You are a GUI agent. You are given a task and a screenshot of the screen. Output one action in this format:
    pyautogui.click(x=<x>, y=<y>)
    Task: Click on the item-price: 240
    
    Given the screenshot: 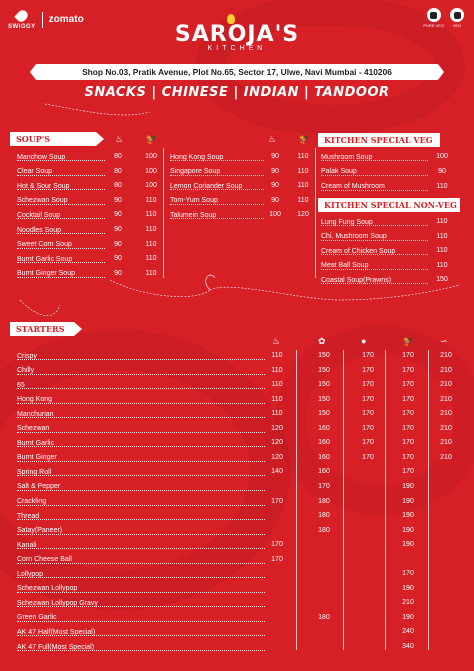 What is the action you would take?
    pyautogui.click(x=408, y=632)
    